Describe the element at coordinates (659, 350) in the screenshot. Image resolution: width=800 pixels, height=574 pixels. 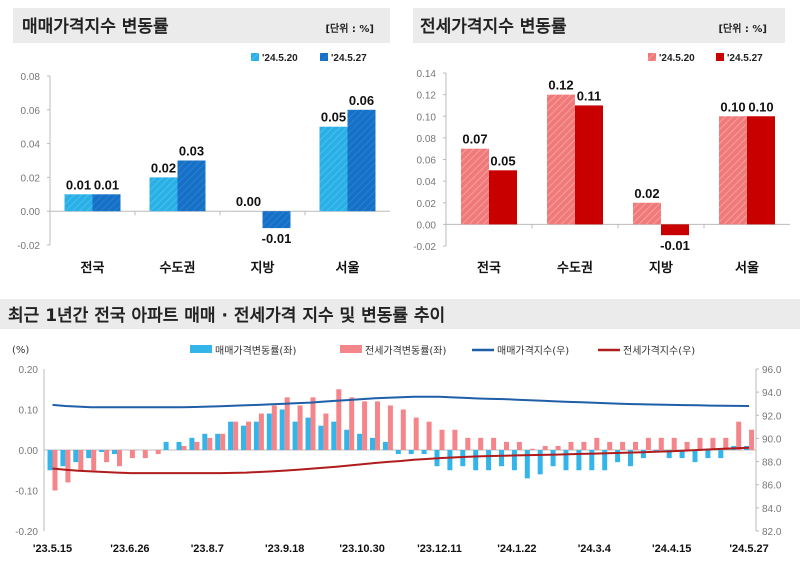
I see `legend-label: 전세가격지수(우)` at that location.